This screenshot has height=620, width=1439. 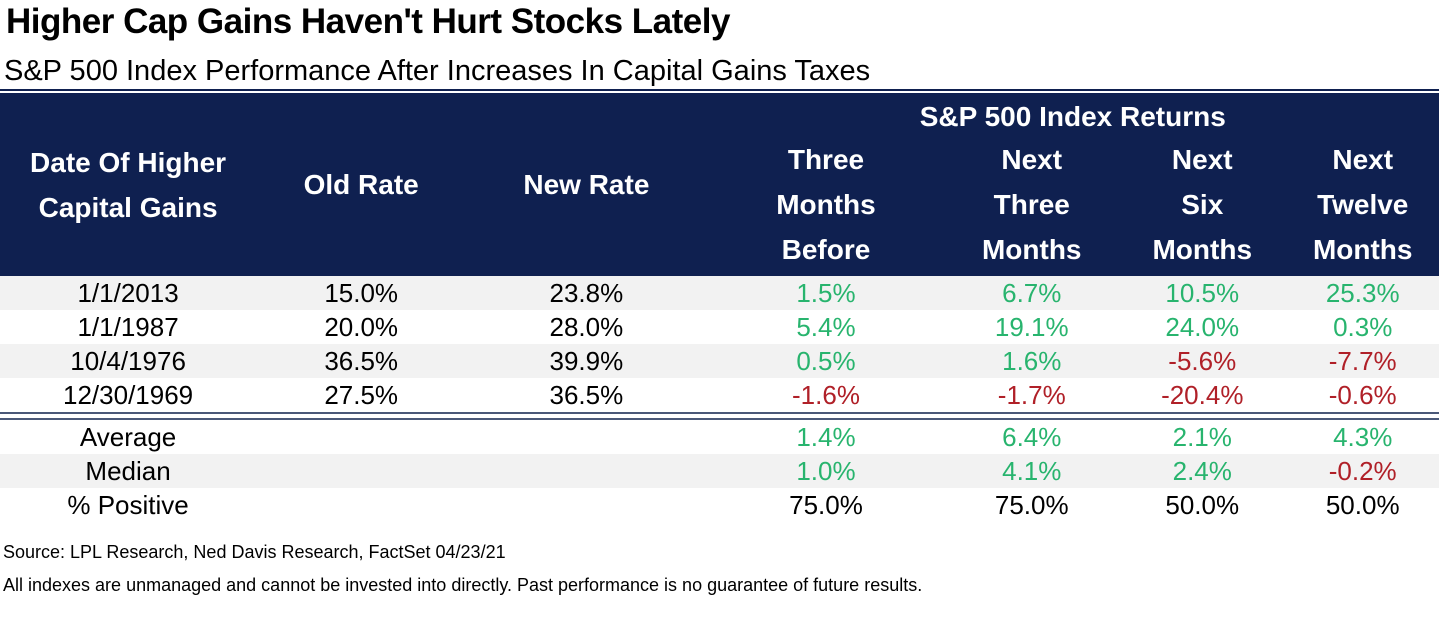 I want to click on cell-return: -1.6%, so click(x=826, y=394).